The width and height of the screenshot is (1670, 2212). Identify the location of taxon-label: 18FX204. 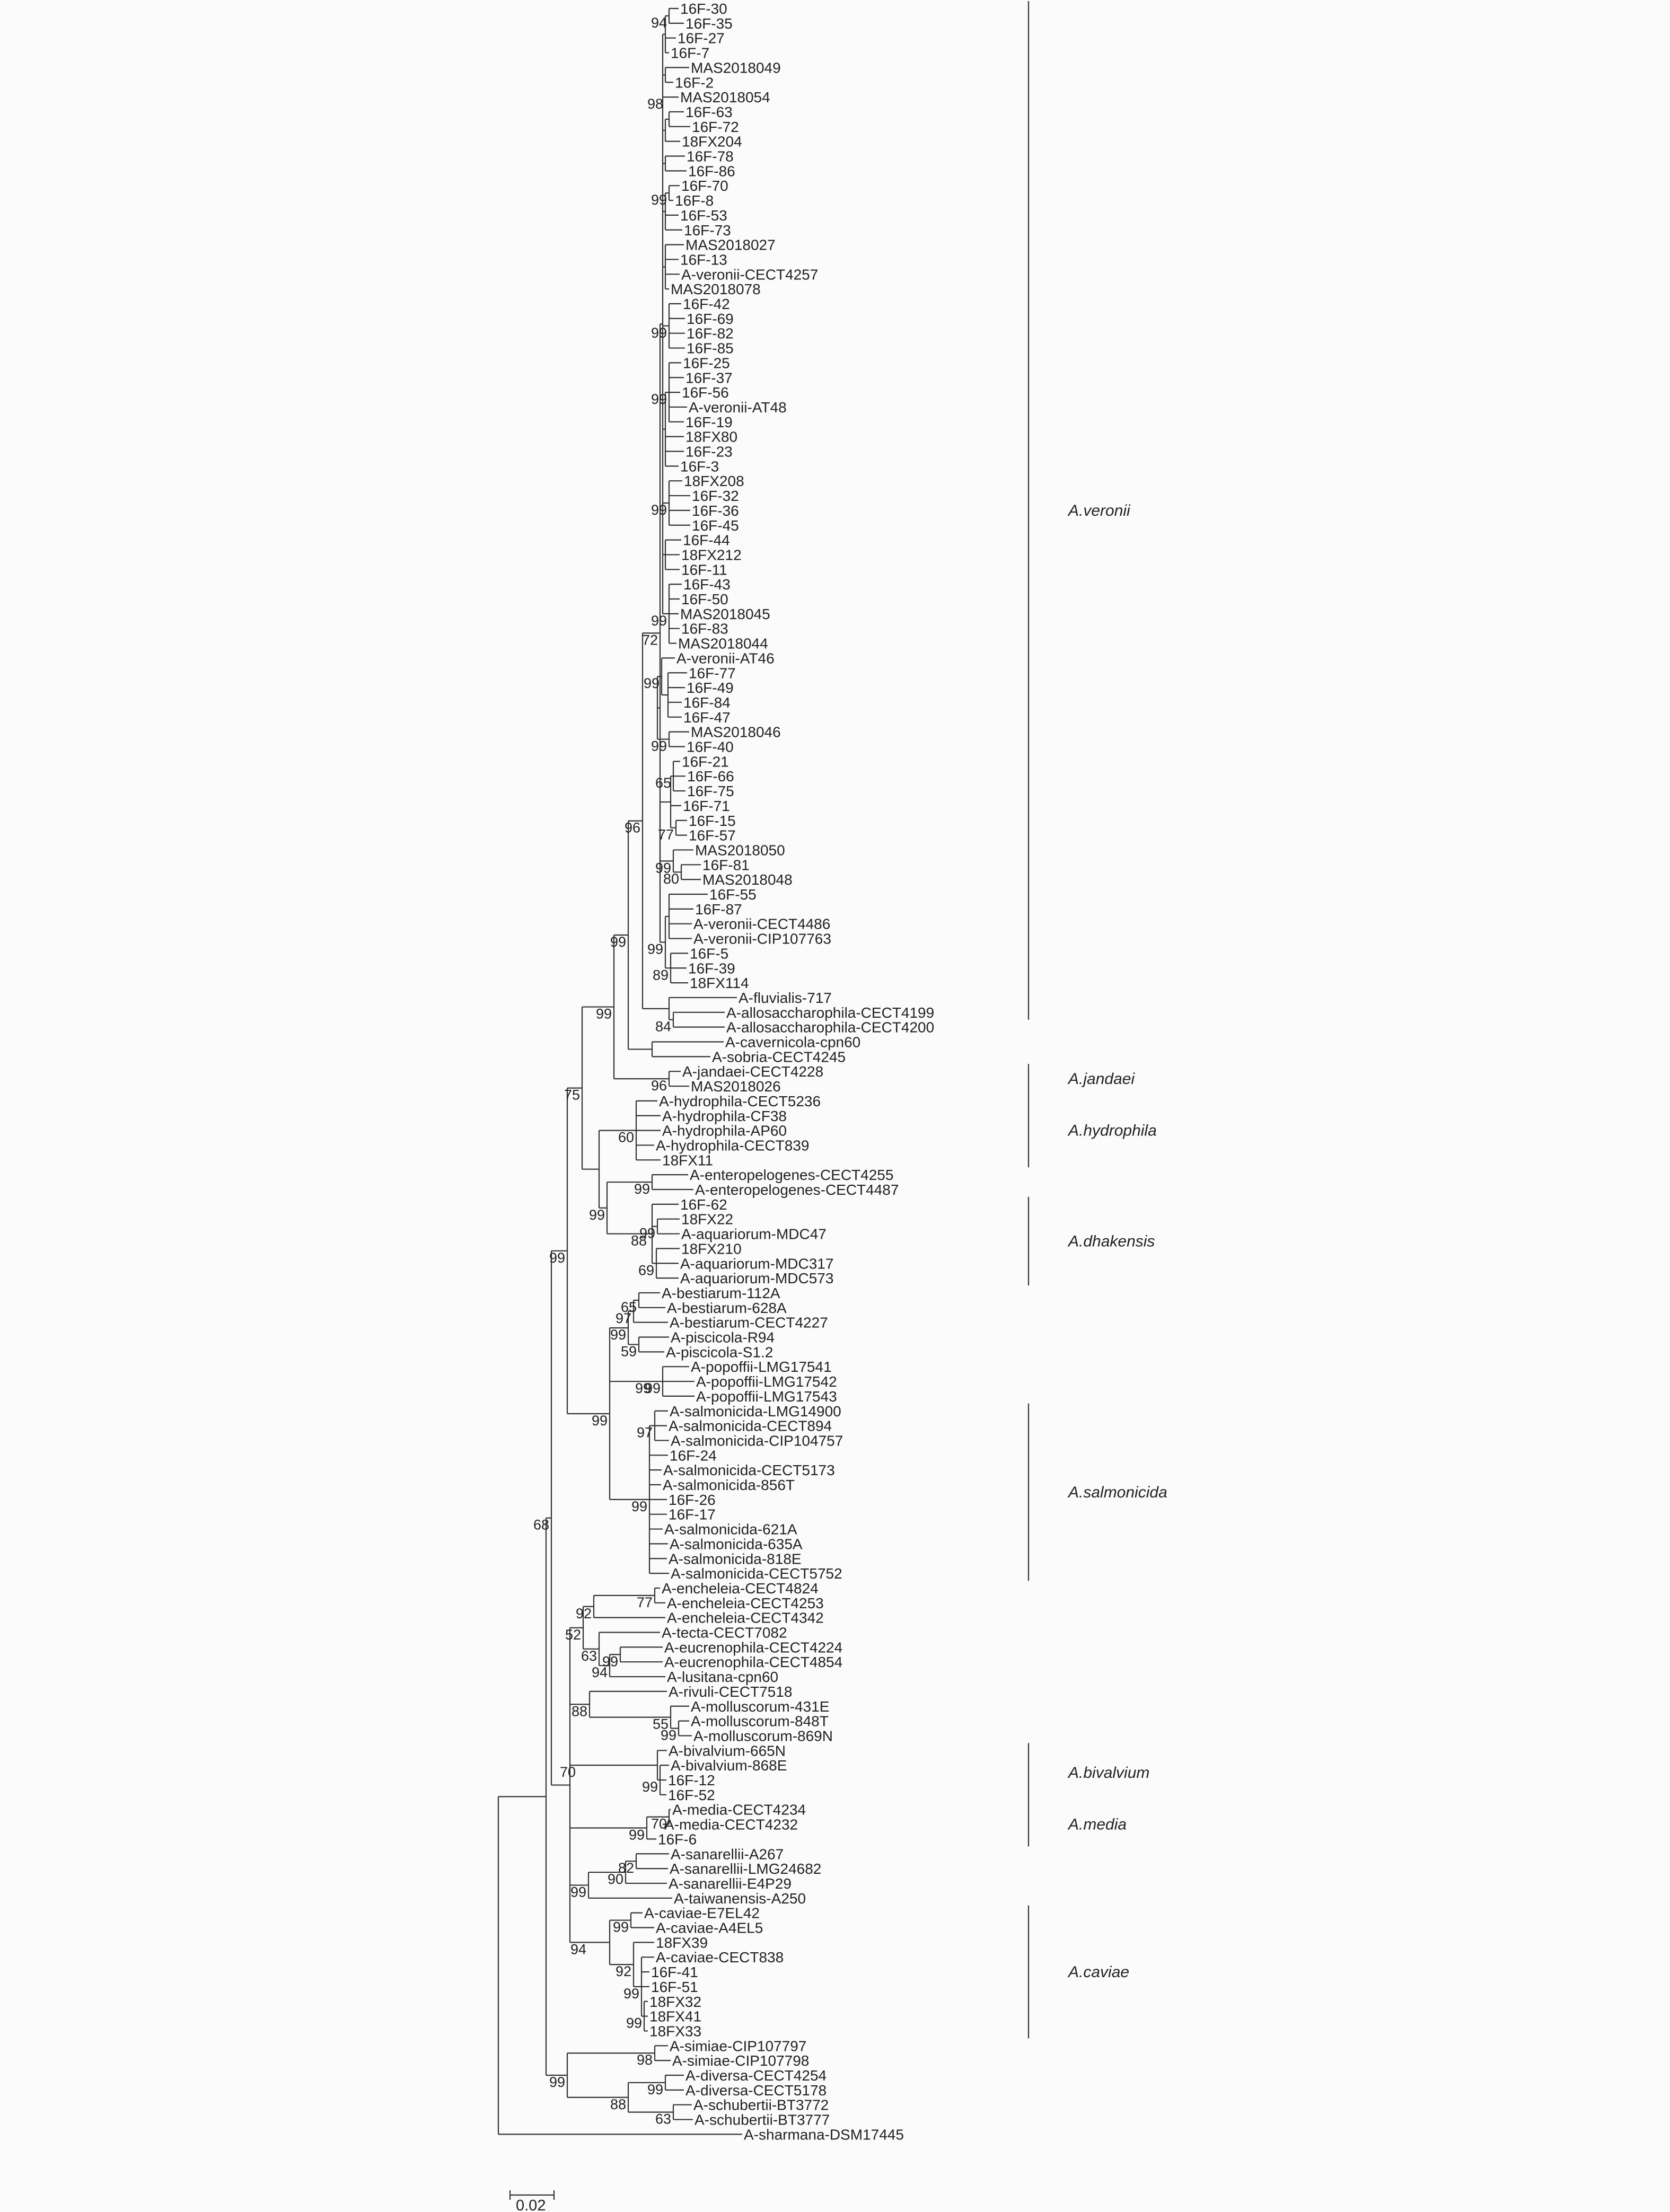
(712, 142).